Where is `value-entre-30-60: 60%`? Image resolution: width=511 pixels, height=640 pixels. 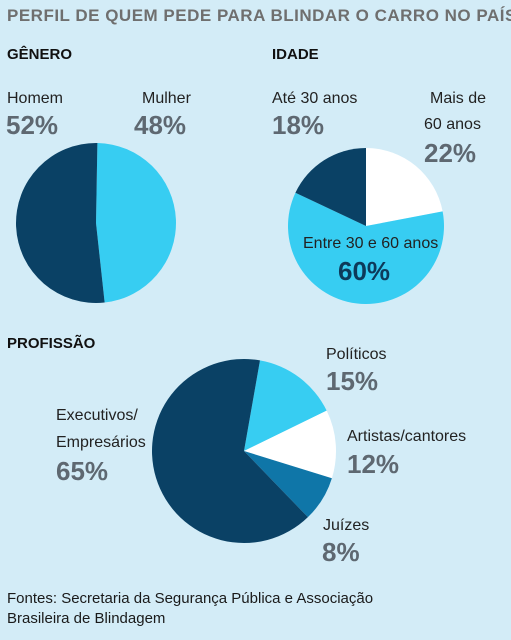 value-entre-30-60: 60% is located at coordinates (364, 271).